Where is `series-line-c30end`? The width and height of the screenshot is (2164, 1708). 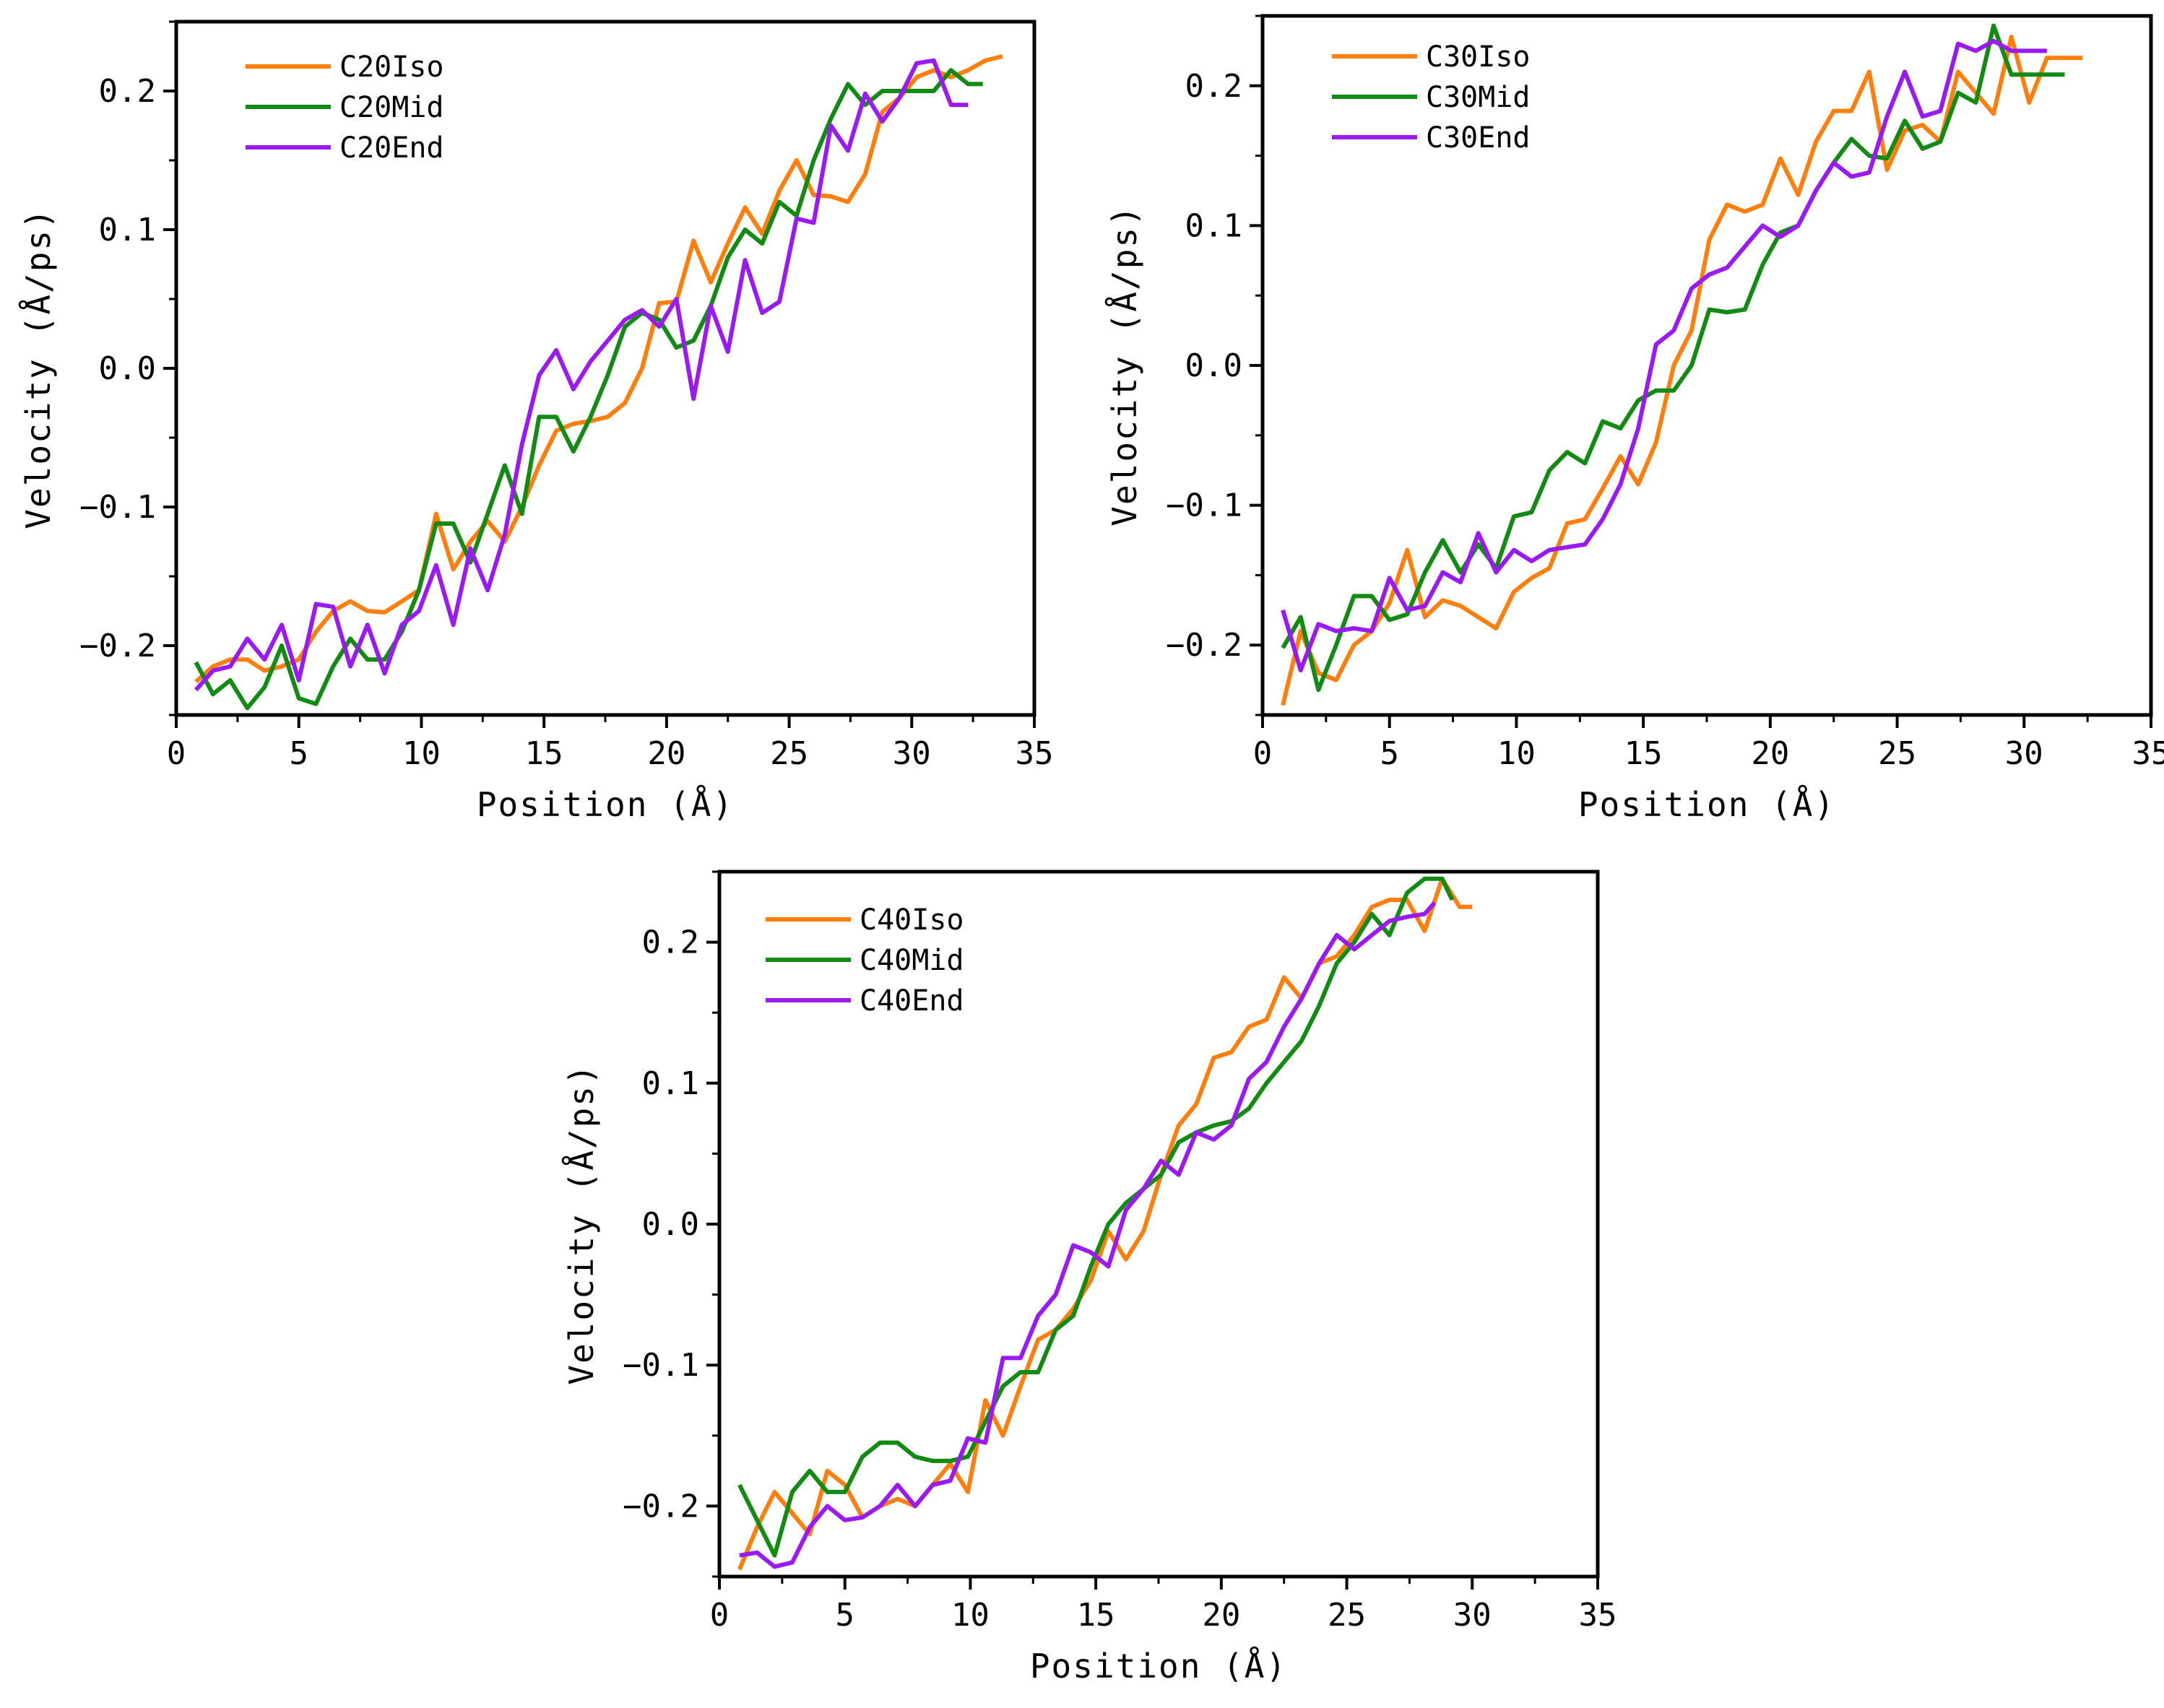
series-line-c30end is located at coordinates (1664, 355).